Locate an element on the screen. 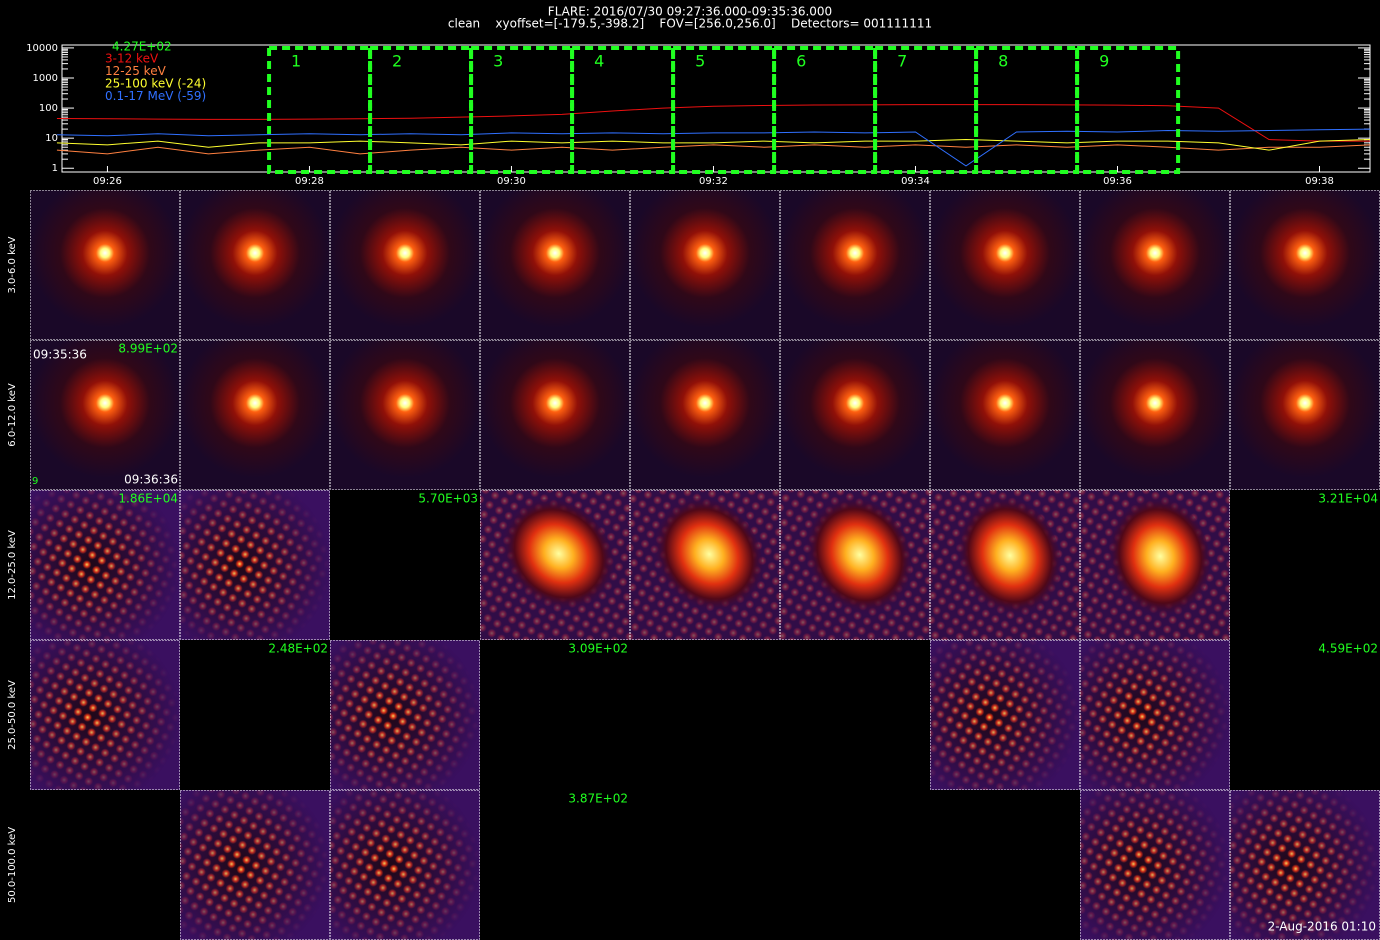  y-tick-label: 10 is located at coordinates (51, 138).